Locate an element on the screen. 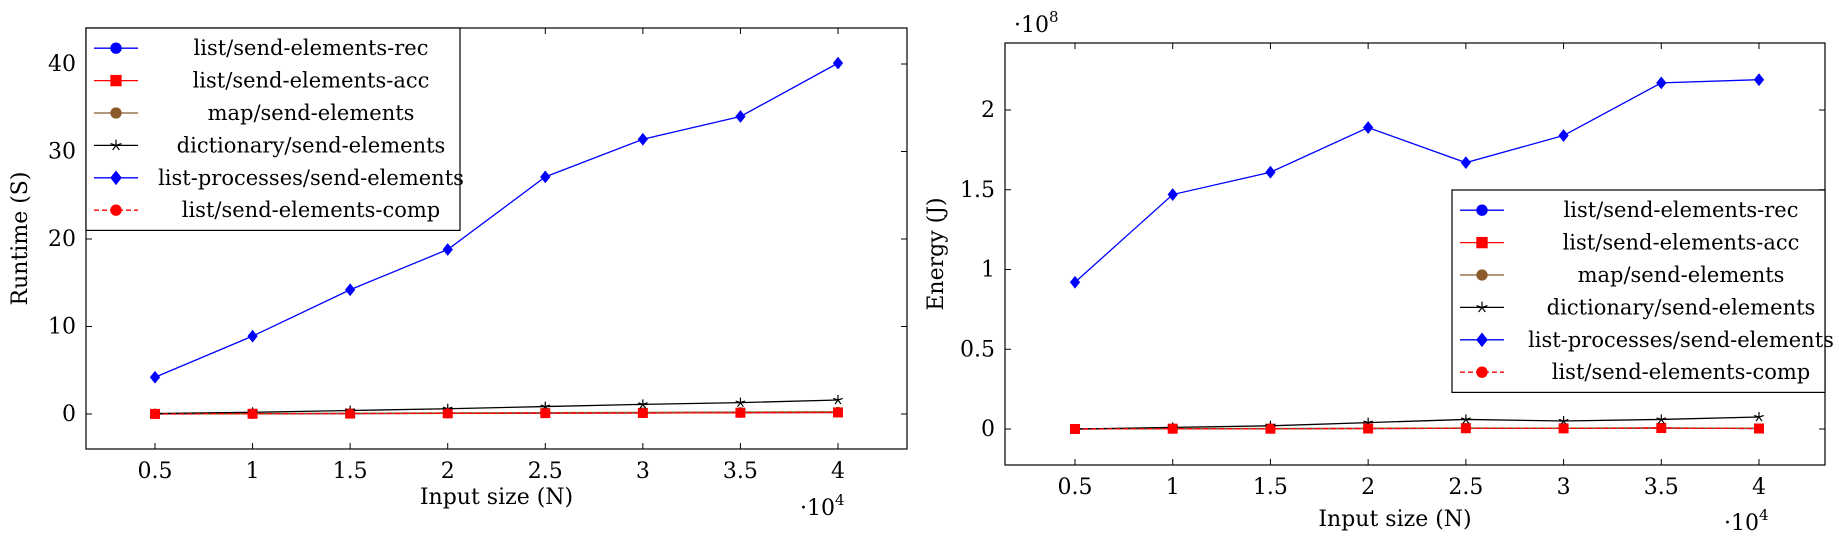 This screenshot has width=1839, height=537. legend-label: list/send-elements-rec is located at coordinates (311, 48).